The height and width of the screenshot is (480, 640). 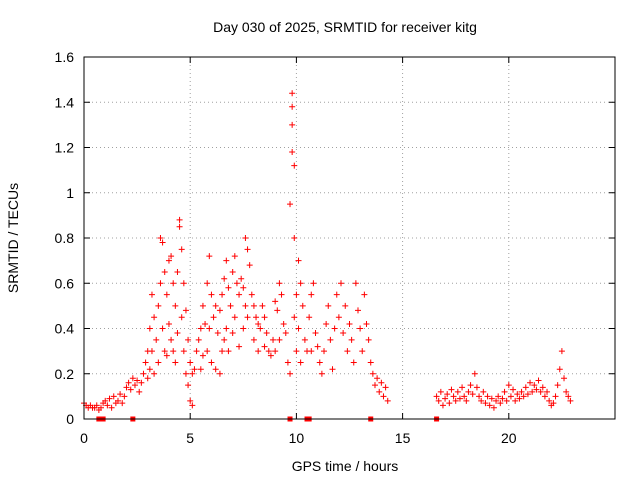 I want to click on y-tick-label: 1.4, so click(x=65, y=102).